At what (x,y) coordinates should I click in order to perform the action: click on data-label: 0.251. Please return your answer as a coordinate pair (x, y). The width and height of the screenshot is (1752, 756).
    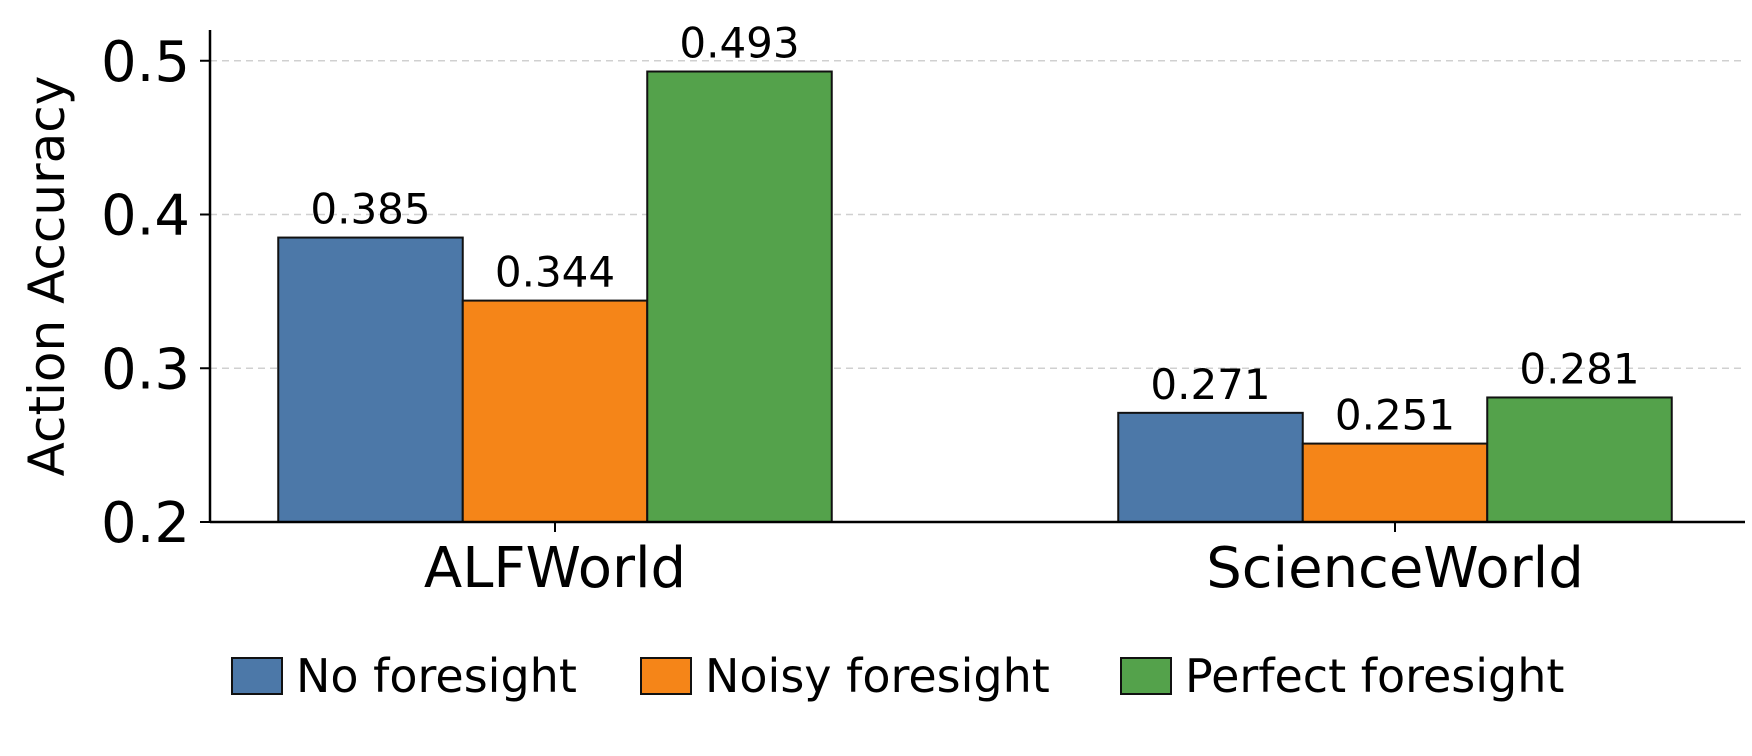
    Looking at the image, I should click on (1395, 415).